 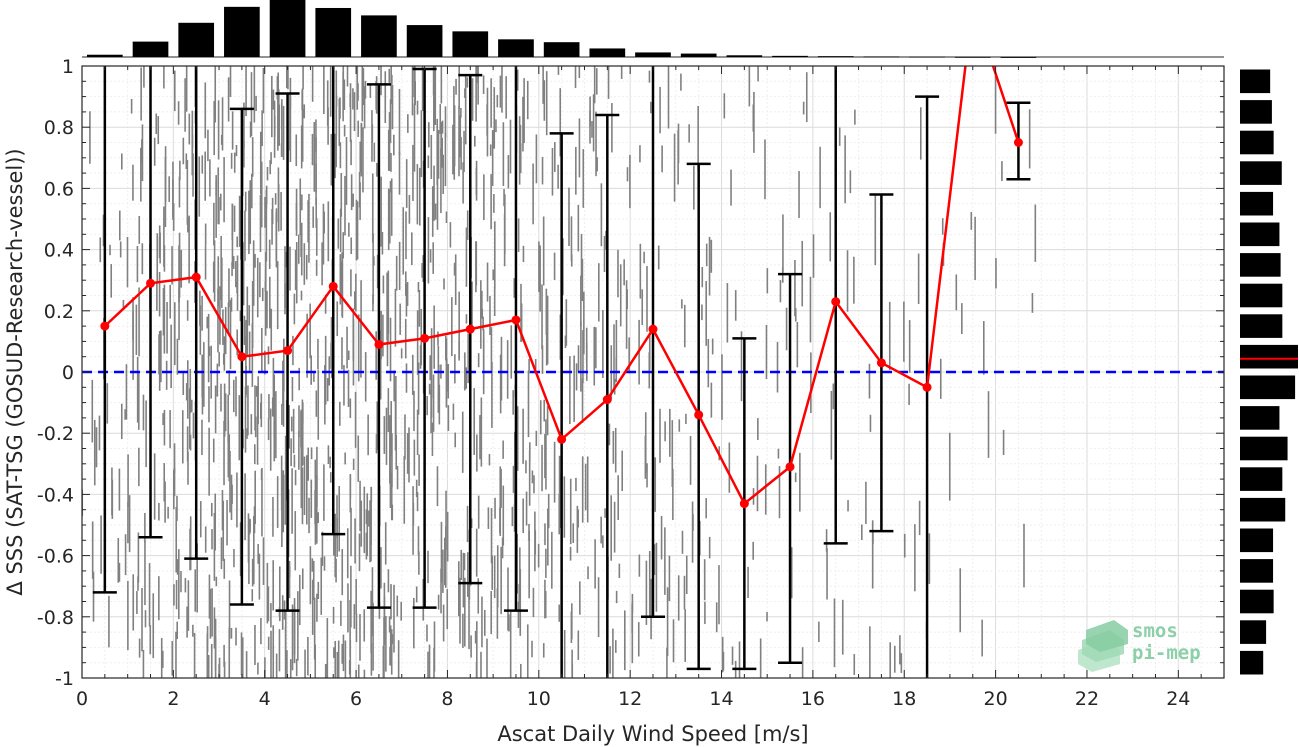 What do you see at coordinates (59, 312) in the screenshot?
I see `y-tick-label: 0.2` at bounding box center [59, 312].